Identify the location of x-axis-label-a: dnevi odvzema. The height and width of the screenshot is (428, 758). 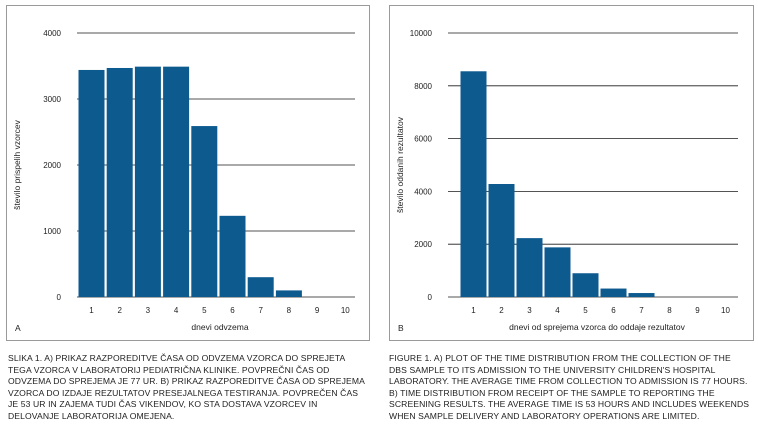
(219, 327).